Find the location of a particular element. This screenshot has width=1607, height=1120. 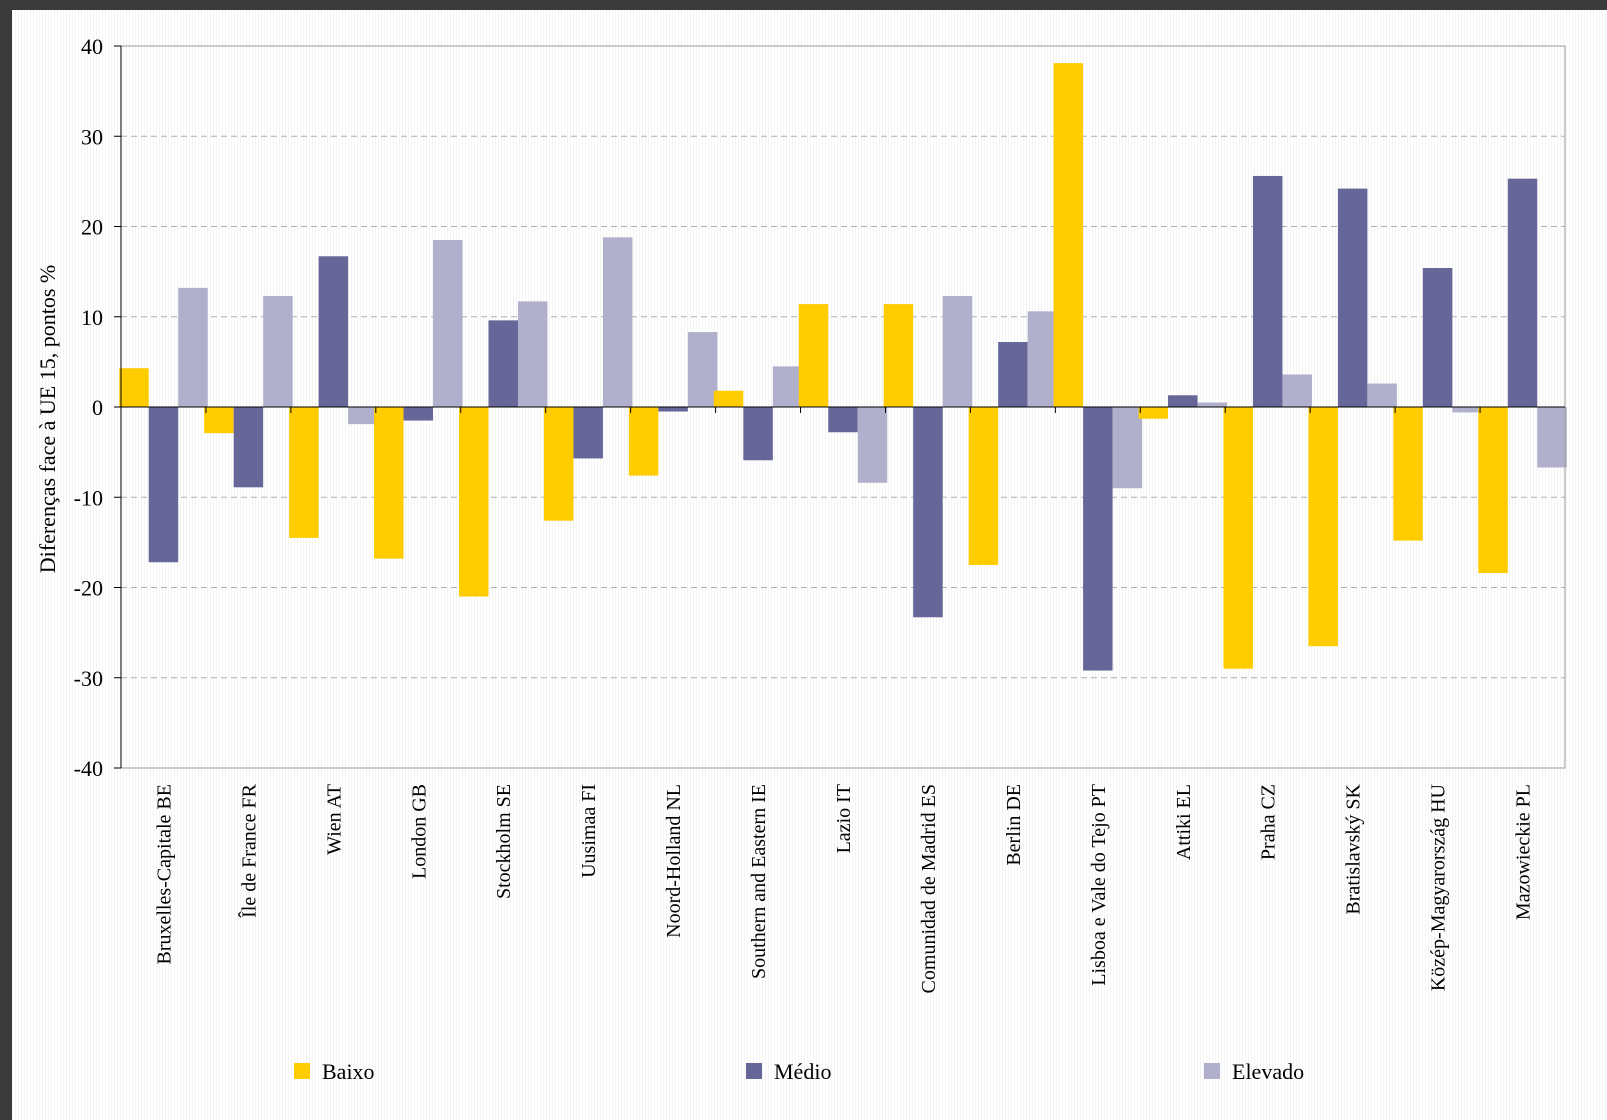

y-tick-label: 40 is located at coordinates (92, 46).